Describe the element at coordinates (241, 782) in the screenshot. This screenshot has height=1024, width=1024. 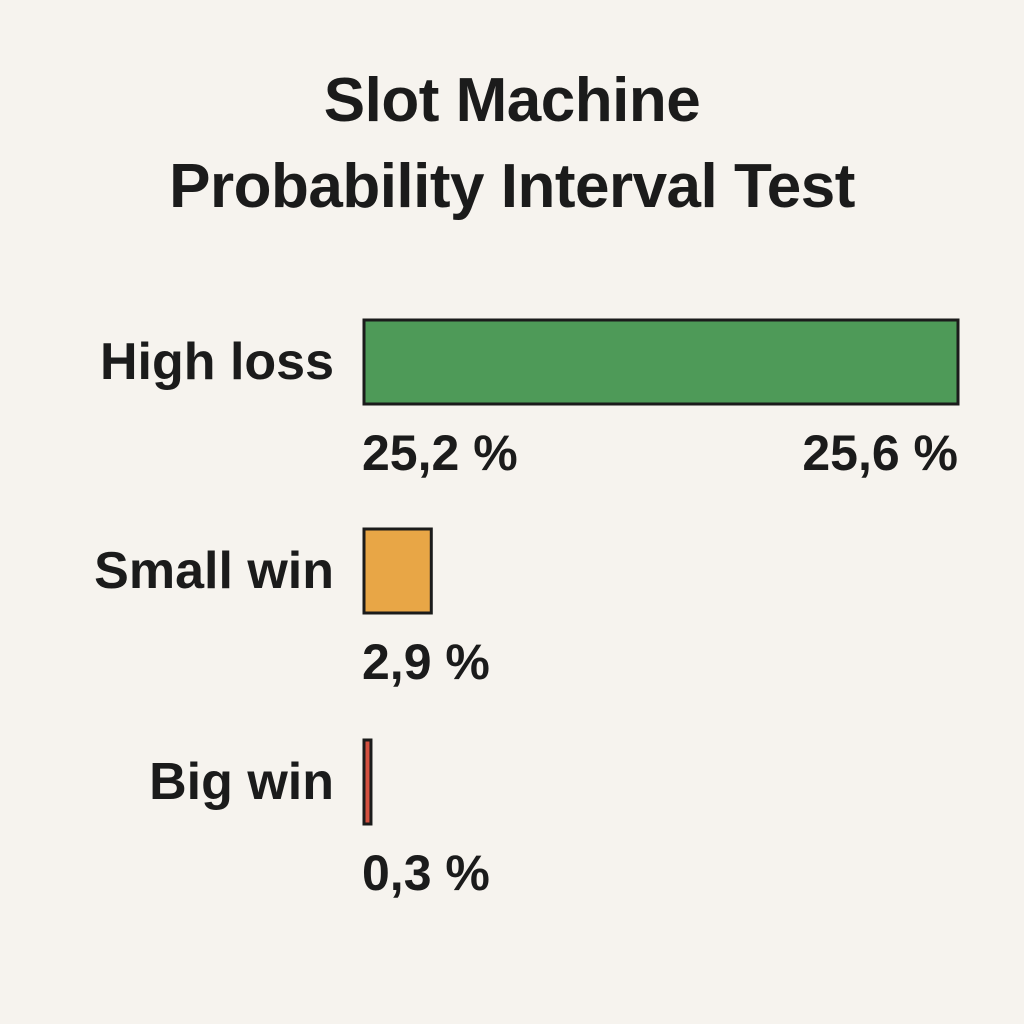
I see `category-label-big-win: Big win` at that location.